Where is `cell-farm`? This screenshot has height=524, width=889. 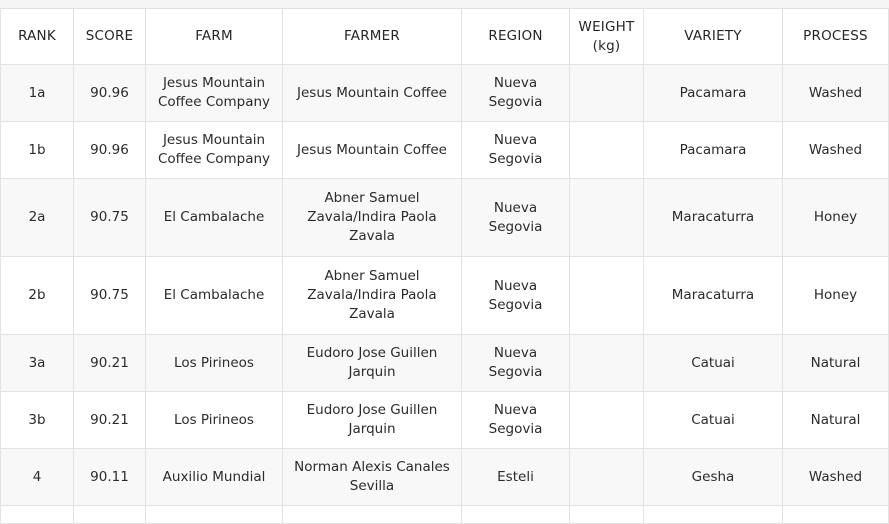
cell-farm is located at coordinates (214, 514).